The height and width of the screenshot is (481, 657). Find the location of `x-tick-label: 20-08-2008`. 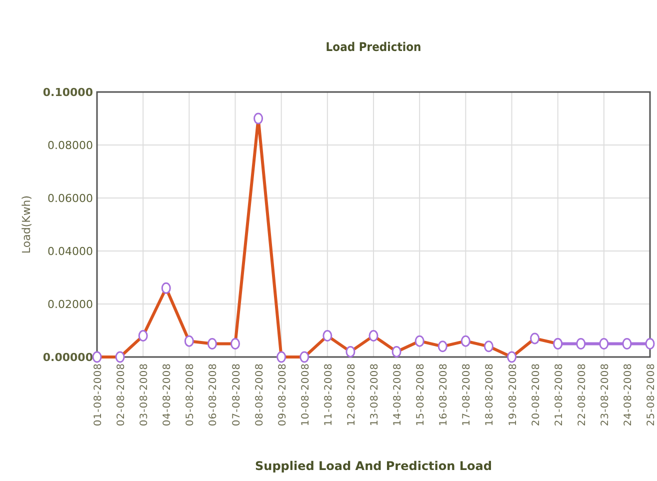

x-tick-label: 20-08-2008 is located at coordinates (536, 394).